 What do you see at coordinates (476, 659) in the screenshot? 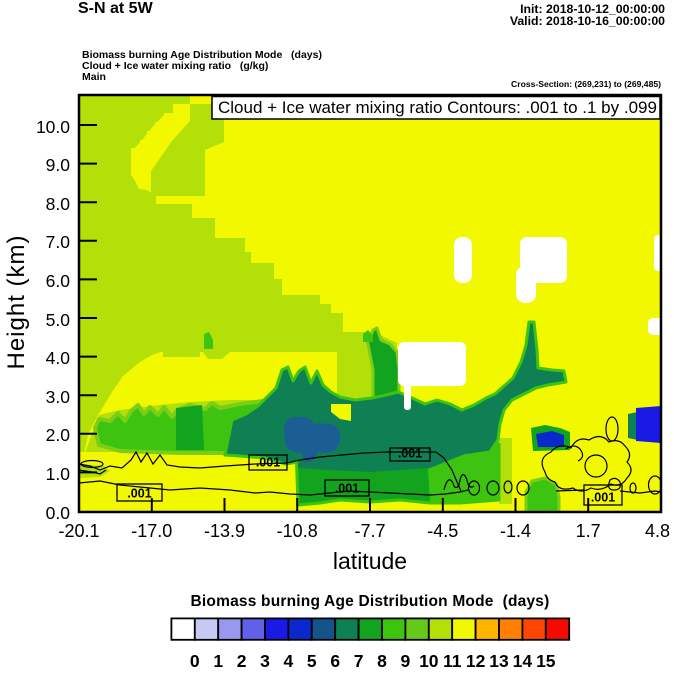
I see `svg-text: 12` at bounding box center [476, 659].